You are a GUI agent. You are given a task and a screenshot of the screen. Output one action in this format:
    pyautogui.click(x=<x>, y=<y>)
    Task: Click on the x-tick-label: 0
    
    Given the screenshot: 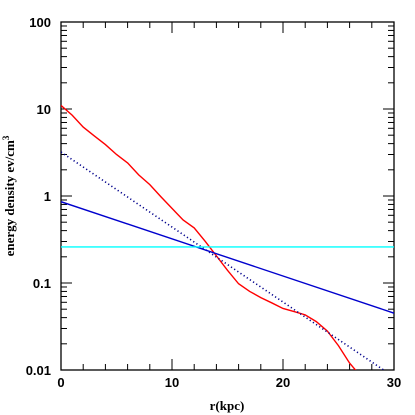 What is the action you would take?
    pyautogui.click(x=60, y=382)
    